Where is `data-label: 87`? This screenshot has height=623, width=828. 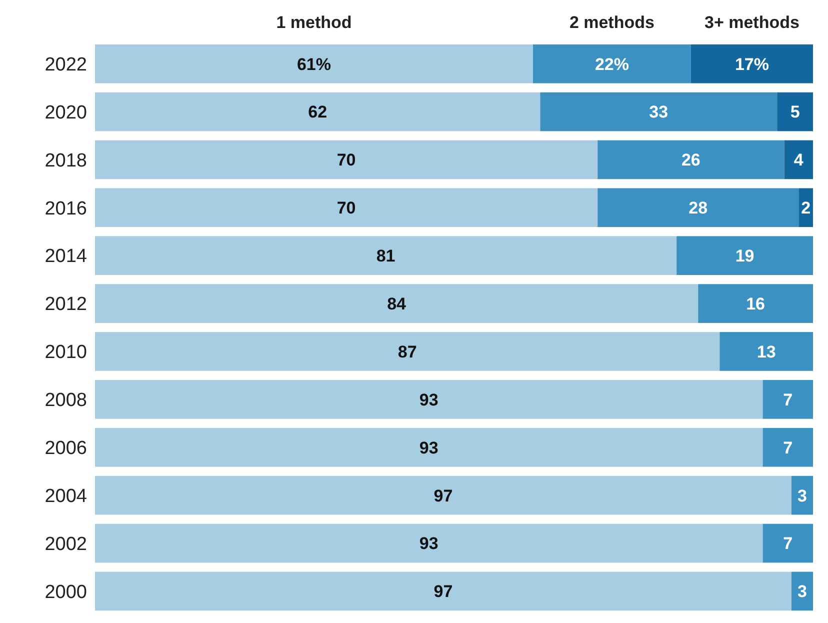 data-label: 87 is located at coordinates (407, 352).